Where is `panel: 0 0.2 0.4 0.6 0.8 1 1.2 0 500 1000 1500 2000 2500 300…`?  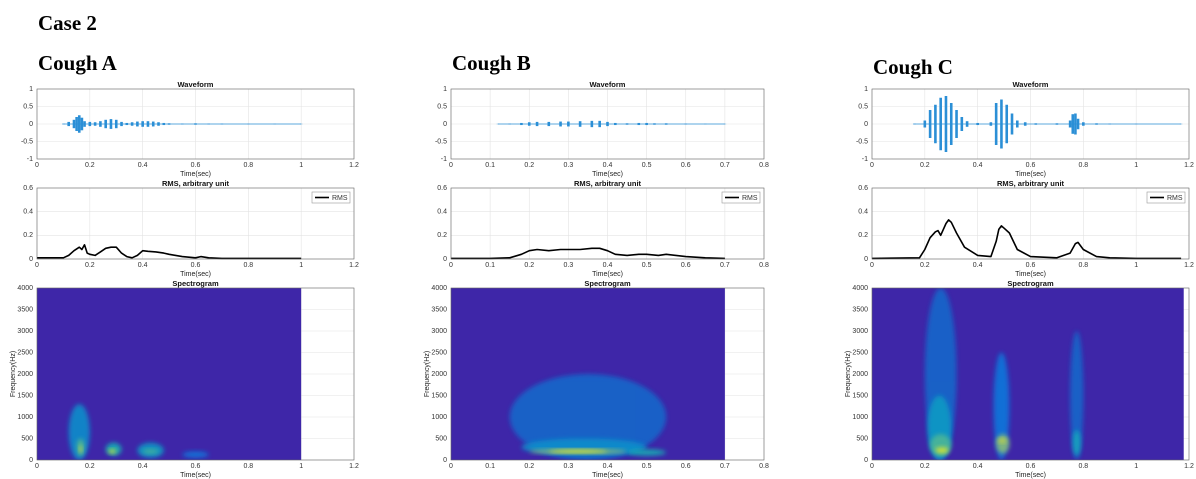 panel: 0 0.2 0.4 0.6 0.8 1 1.2 0 500 1000 1500 2000 2500 300… is located at coordinates (184, 379).